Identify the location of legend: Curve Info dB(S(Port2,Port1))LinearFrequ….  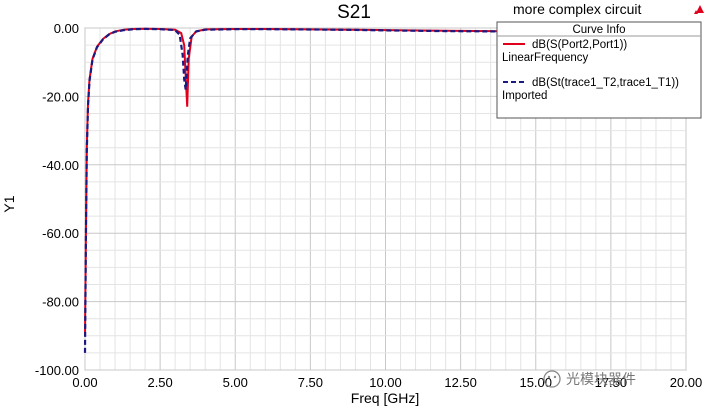
(599, 70).